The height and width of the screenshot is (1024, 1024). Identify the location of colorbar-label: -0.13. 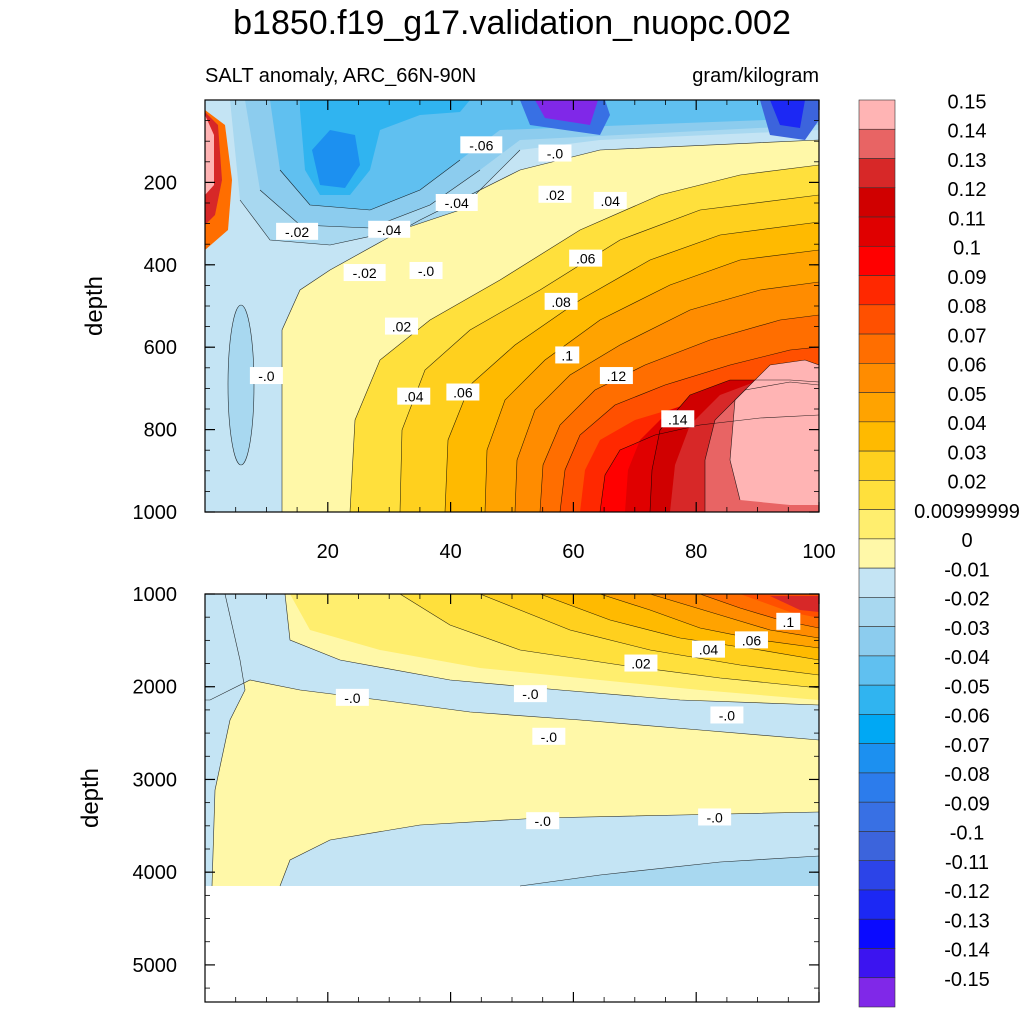
(967, 921).